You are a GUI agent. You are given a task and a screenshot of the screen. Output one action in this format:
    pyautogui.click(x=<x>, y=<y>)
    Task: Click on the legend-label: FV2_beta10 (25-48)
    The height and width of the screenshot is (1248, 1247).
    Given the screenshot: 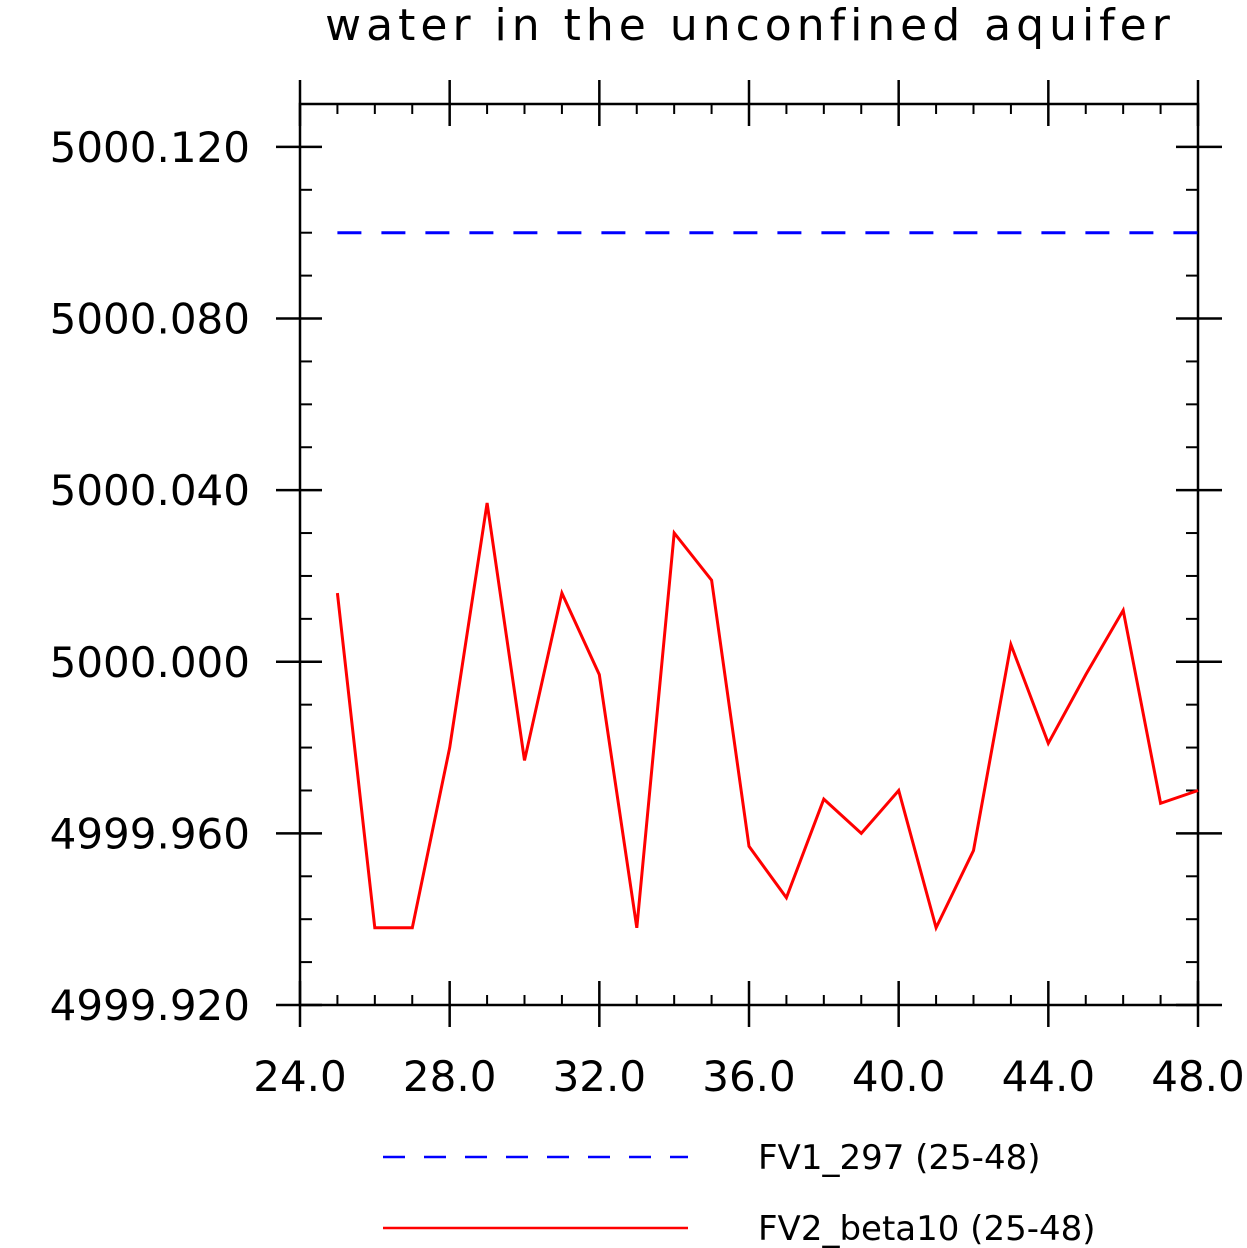 What is the action you would take?
    pyautogui.click(x=927, y=1228)
    